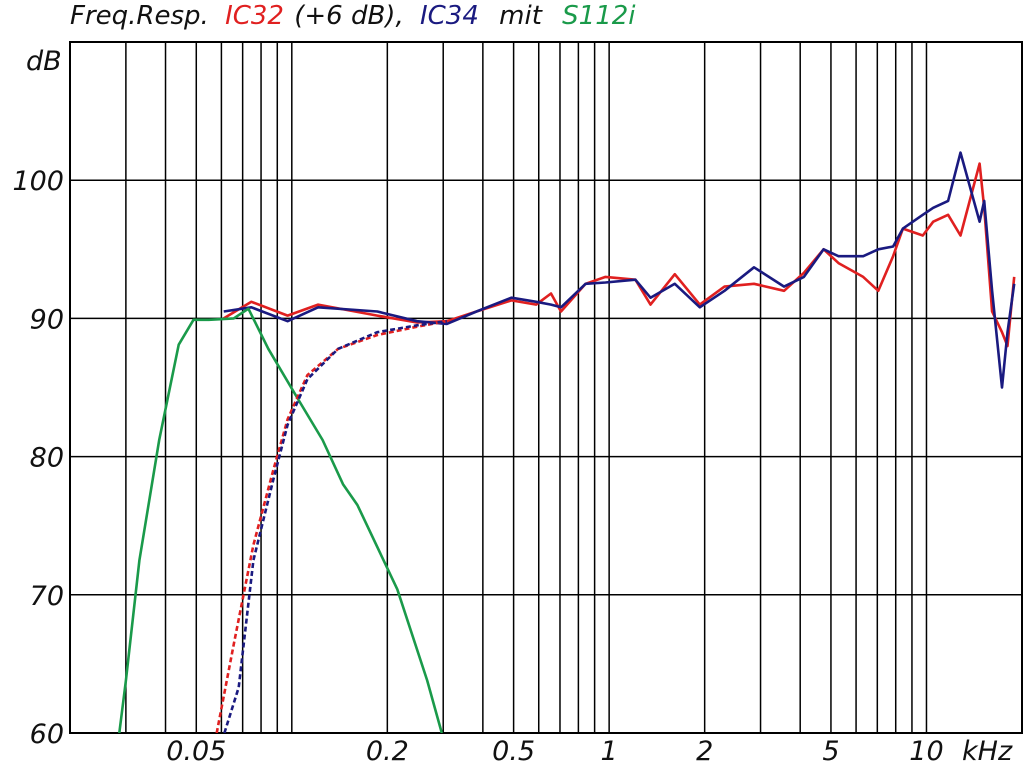 The image size is (1024, 767). Describe the element at coordinates (47, 596) in the screenshot. I see `y-tick-label: 70` at that location.